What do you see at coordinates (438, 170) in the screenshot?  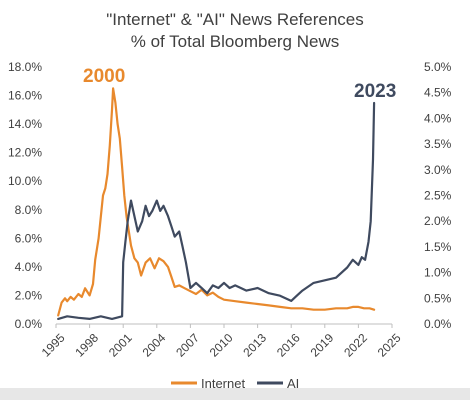 I see `y-right-tick-label: 3.0%` at bounding box center [438, 170].